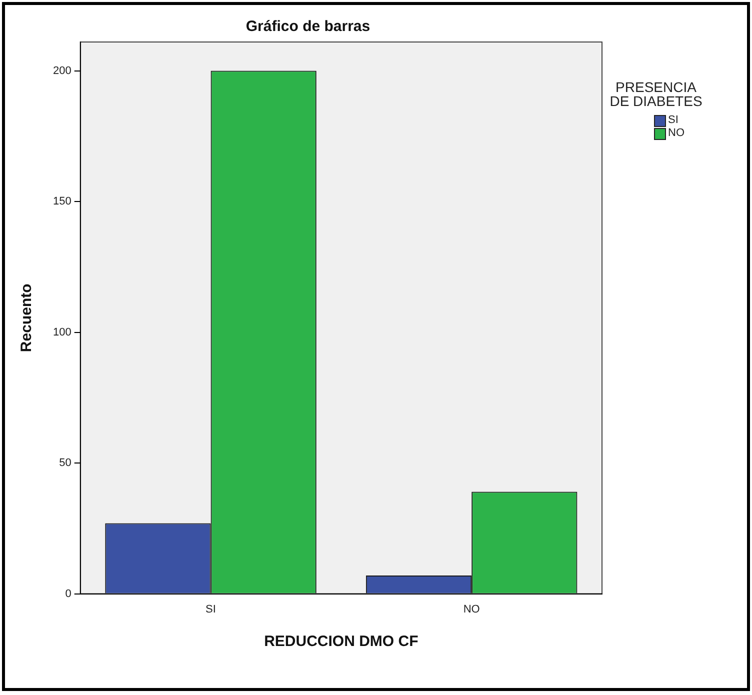 The width and height of the screenshot is (752, 695). What do you see at coordinates (68, 594) in the screenshot?
I see `y-tick-label: 0` at bounding box center [68, 594].